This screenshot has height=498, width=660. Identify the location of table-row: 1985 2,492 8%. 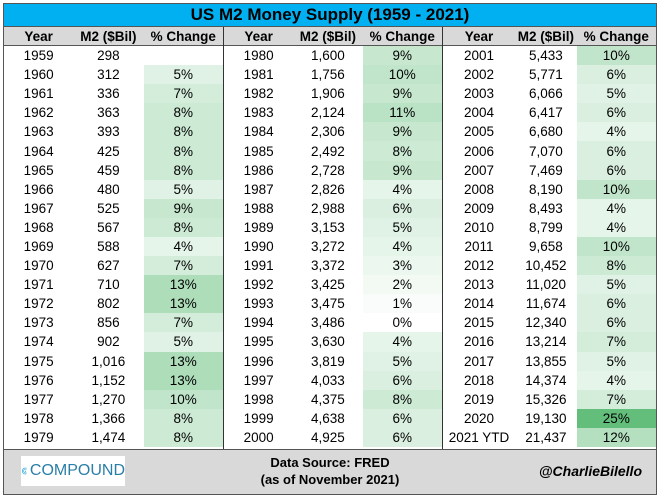
(333, 151).